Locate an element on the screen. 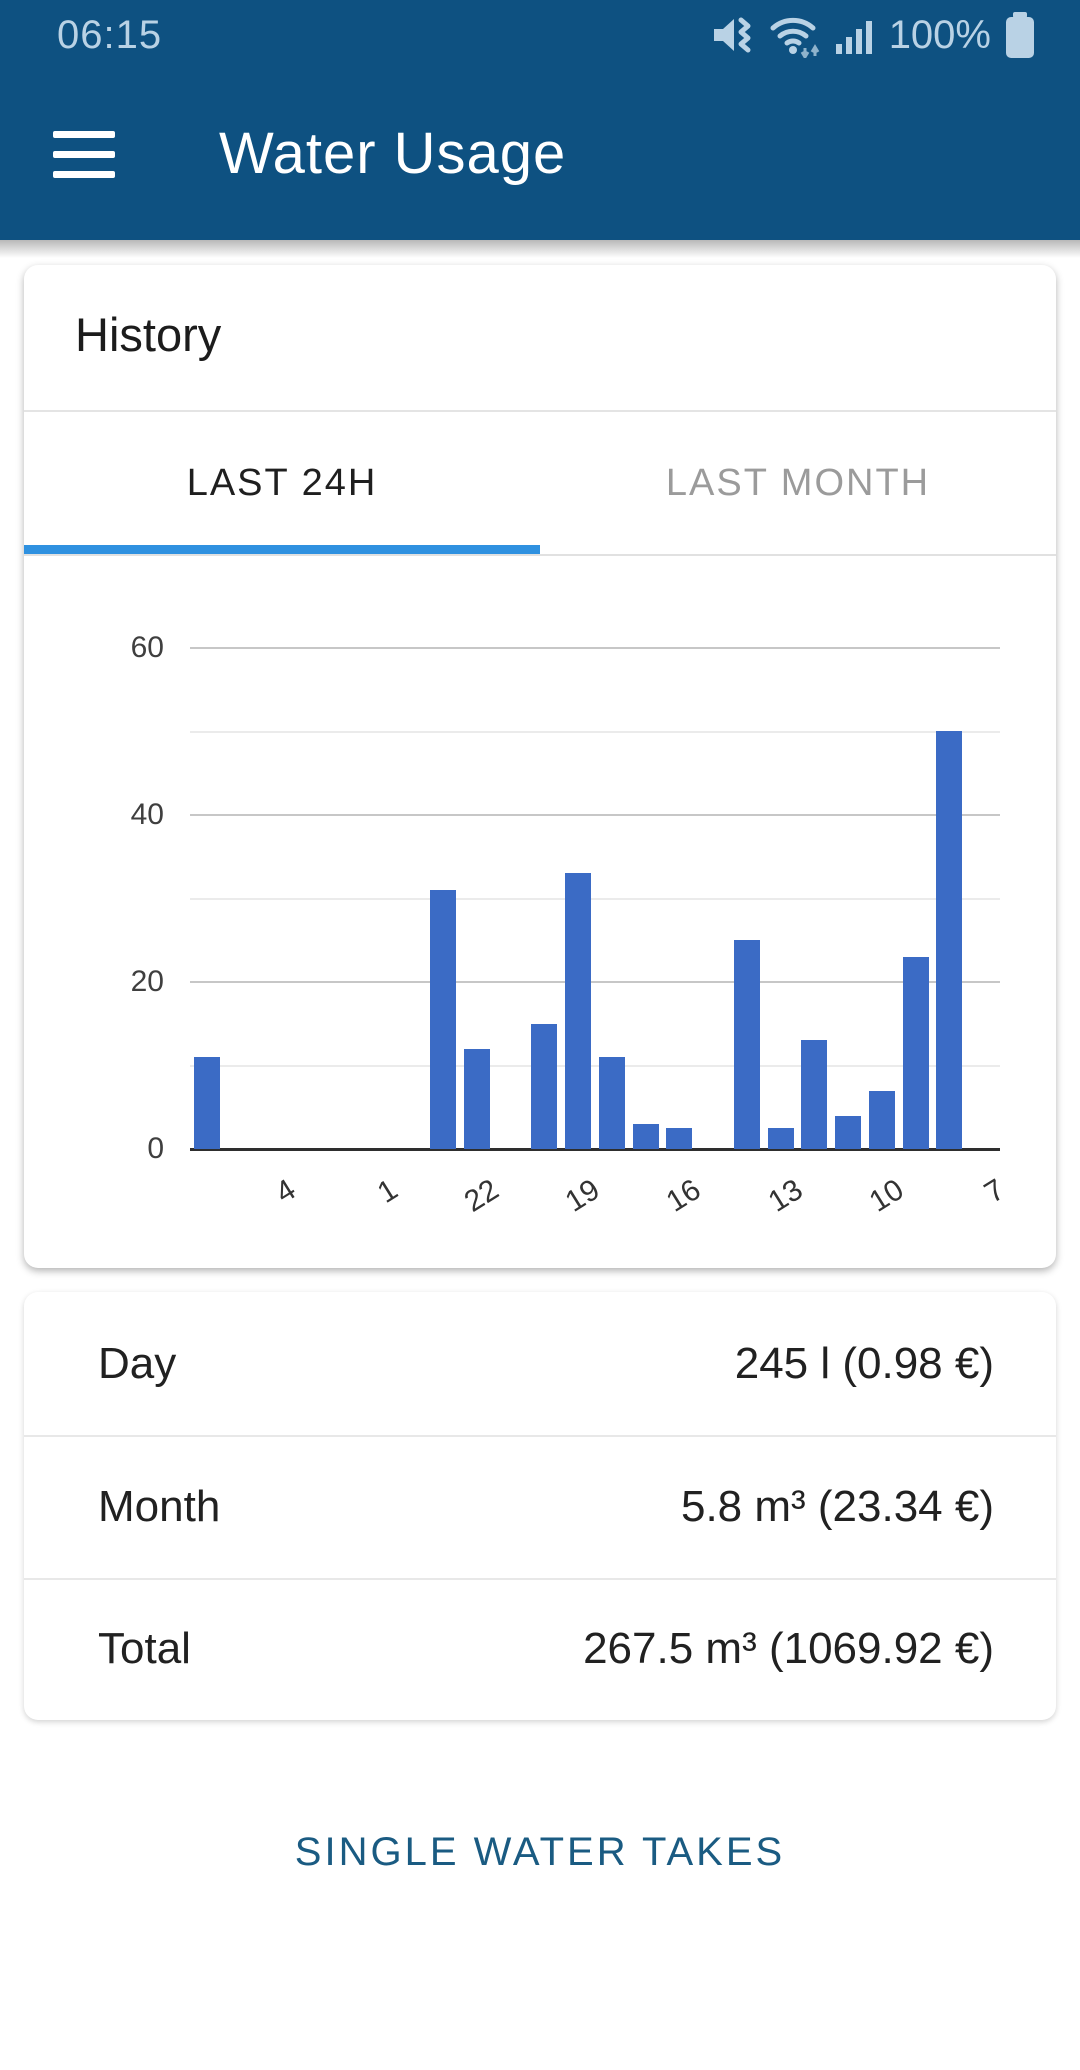 The image size is (1080, 2070). summary-row-total: Total 267.5 m³ (1069.92 €) is located at coordinates (540, 1649).